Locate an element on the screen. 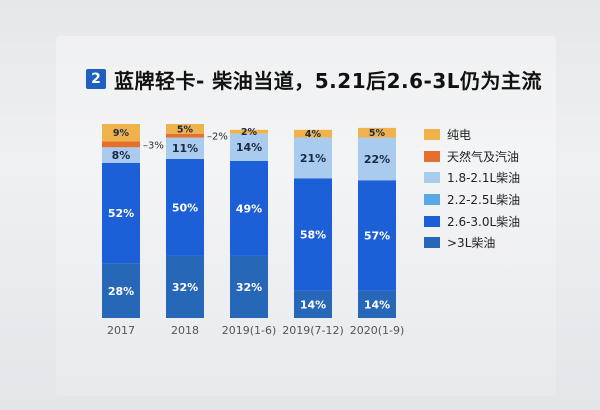  data-label-electric-3: 4% is located at coordinates (313, 134).